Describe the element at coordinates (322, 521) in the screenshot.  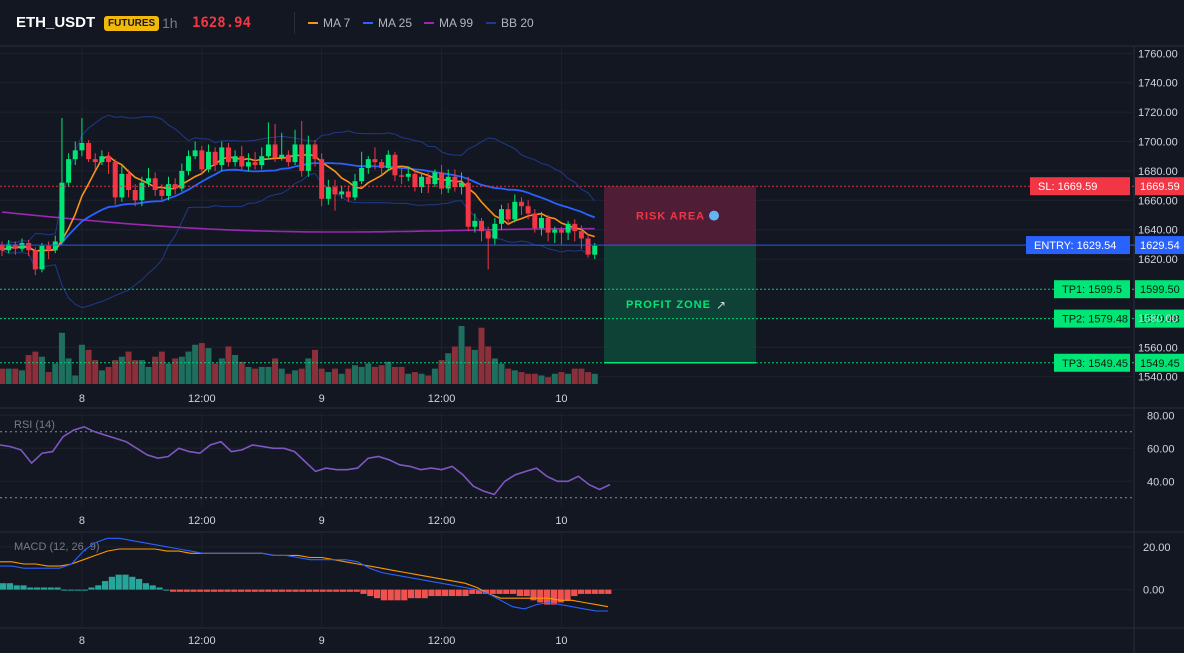
I see `rsi-time-label: 9` at that location.